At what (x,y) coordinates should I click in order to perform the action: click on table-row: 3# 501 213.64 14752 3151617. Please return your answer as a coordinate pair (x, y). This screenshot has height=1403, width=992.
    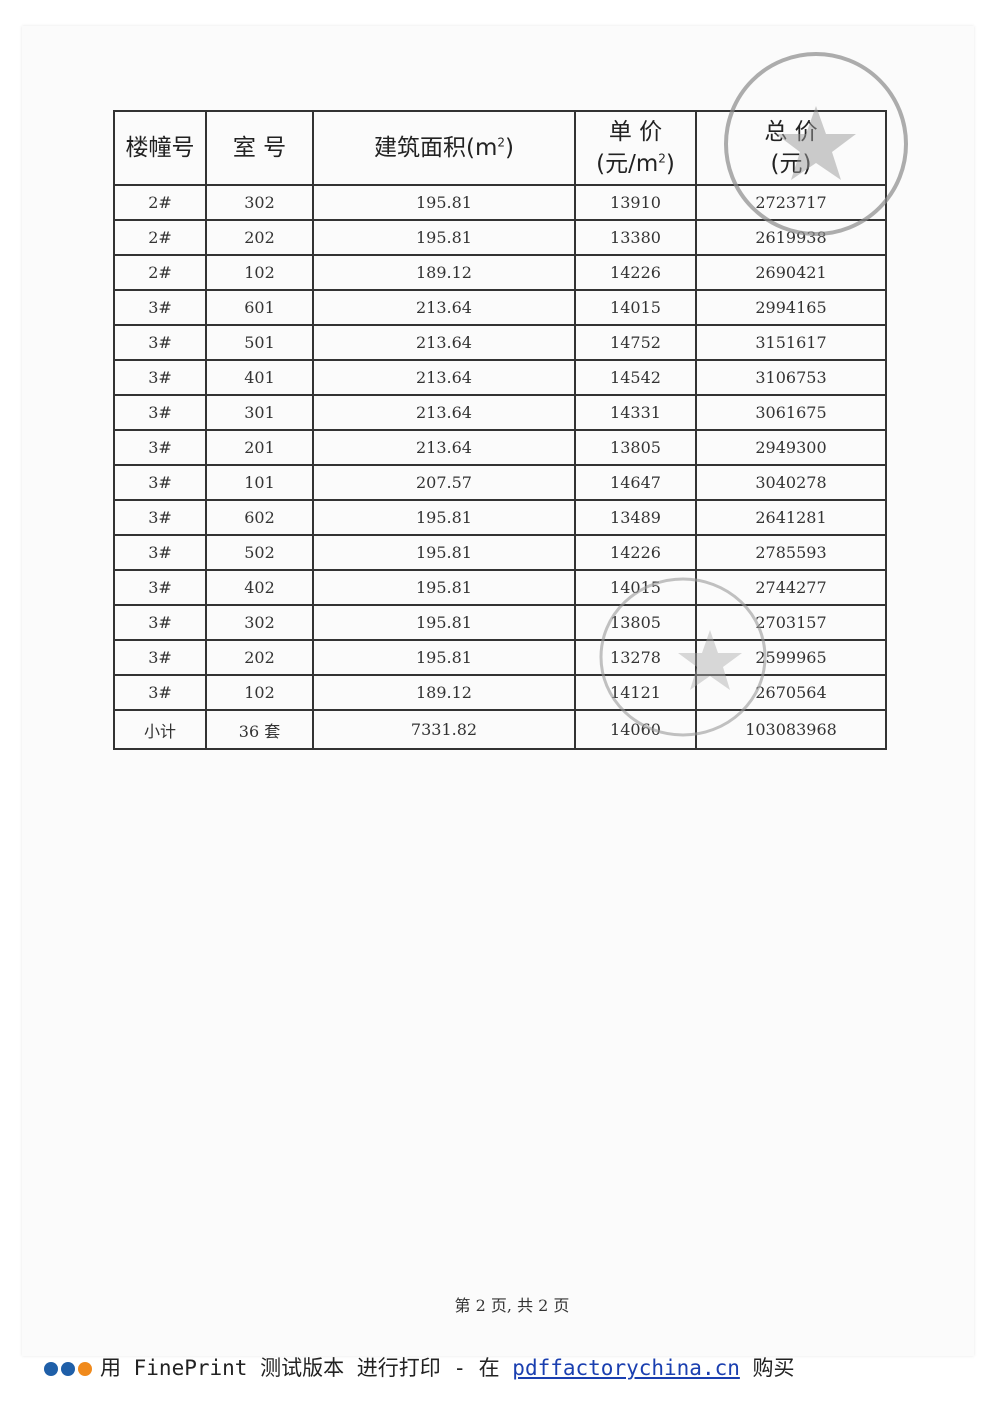
    Looking at the image, I should click on (500, 342).